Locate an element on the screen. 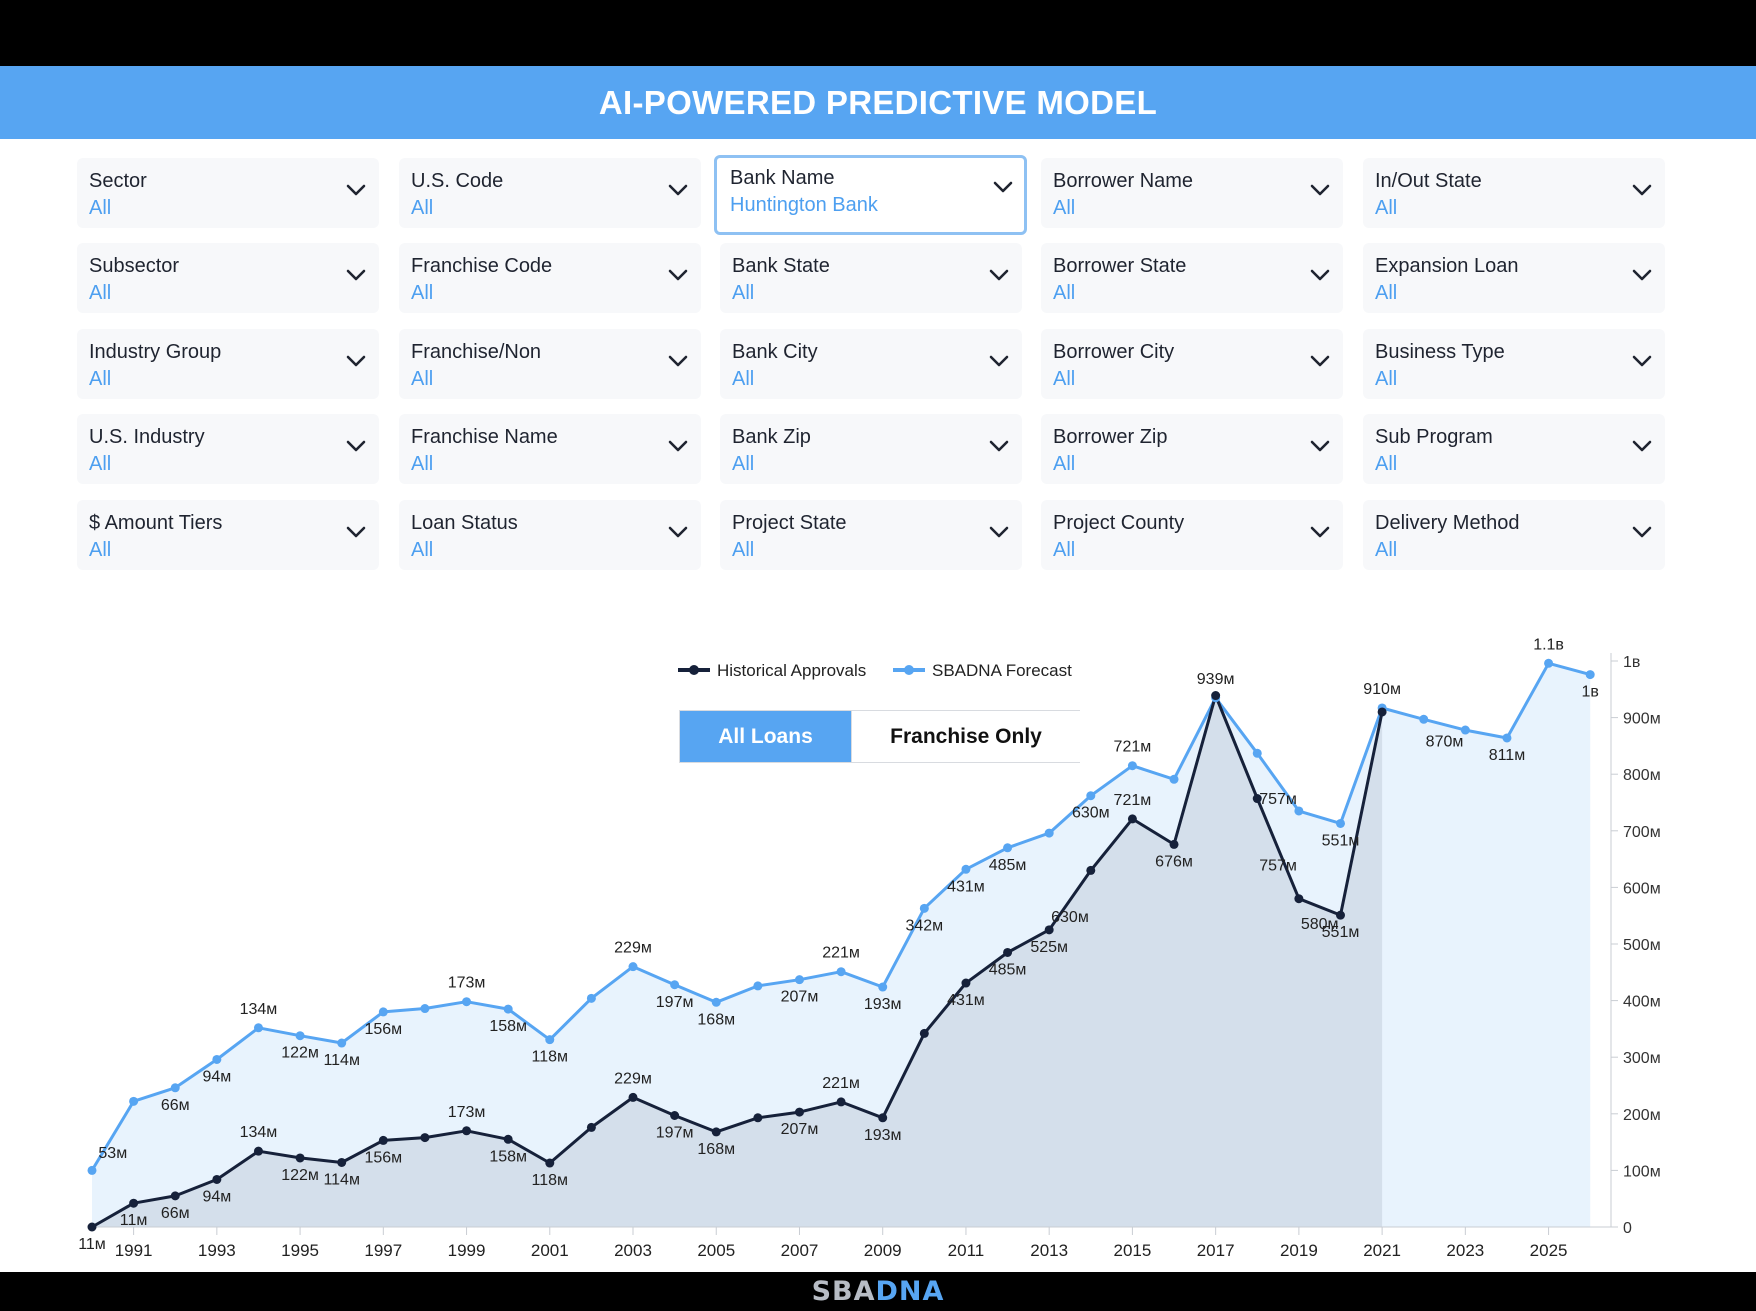  y-tick-label: 800м is located at coordinates (1642, 775).